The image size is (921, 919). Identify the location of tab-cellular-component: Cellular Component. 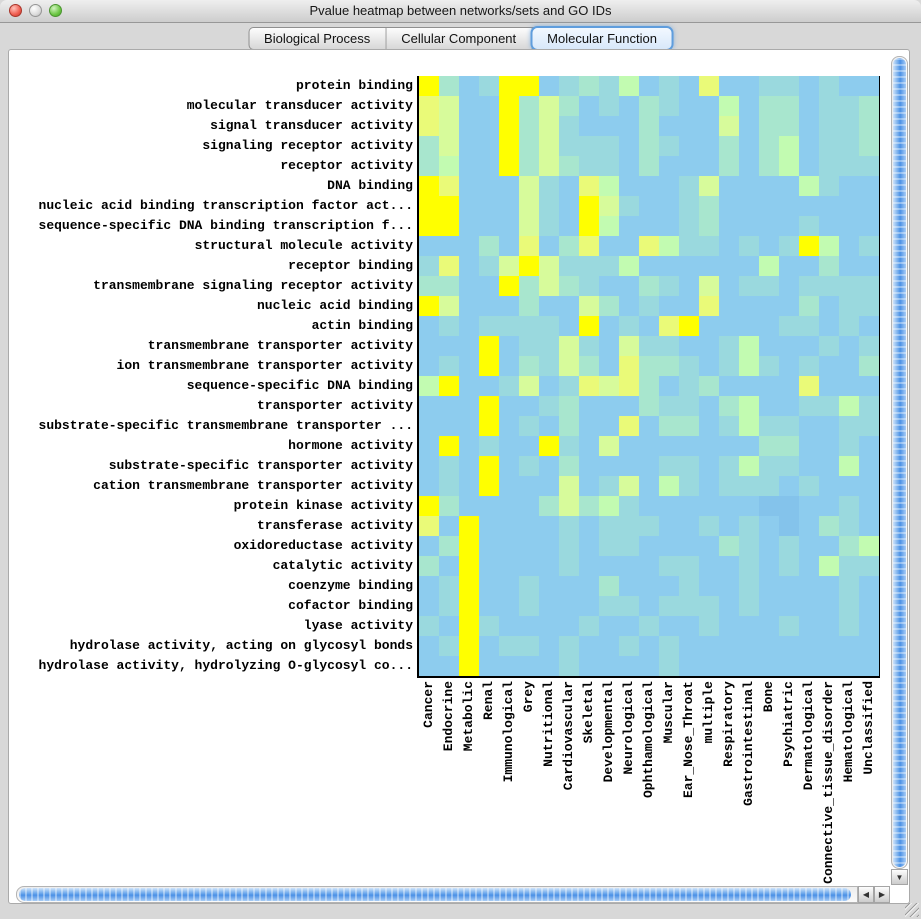
(459, 38).